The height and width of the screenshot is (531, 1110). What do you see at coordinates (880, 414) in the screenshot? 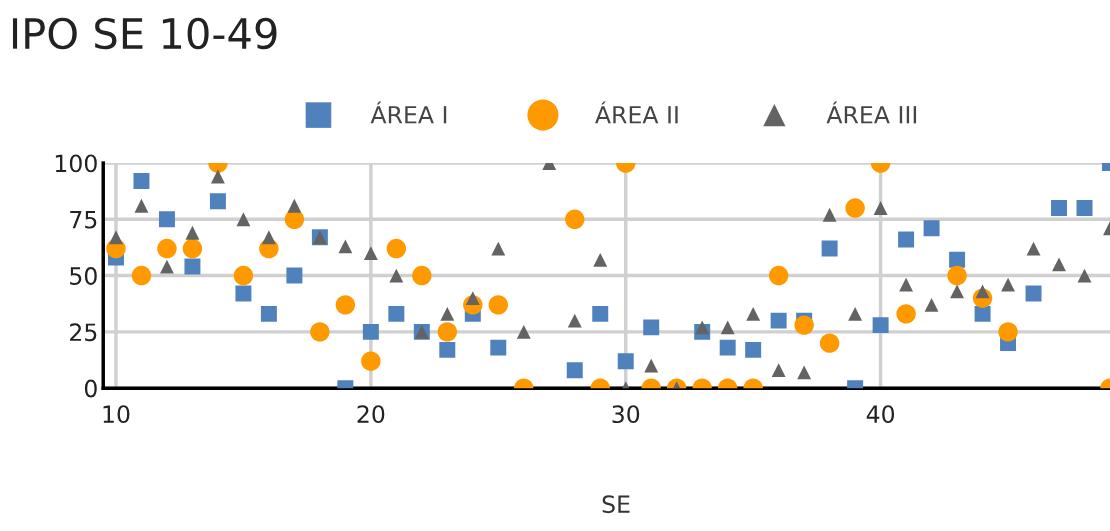
I see `x-tick-label: 40` at bounding box center [880, 414].